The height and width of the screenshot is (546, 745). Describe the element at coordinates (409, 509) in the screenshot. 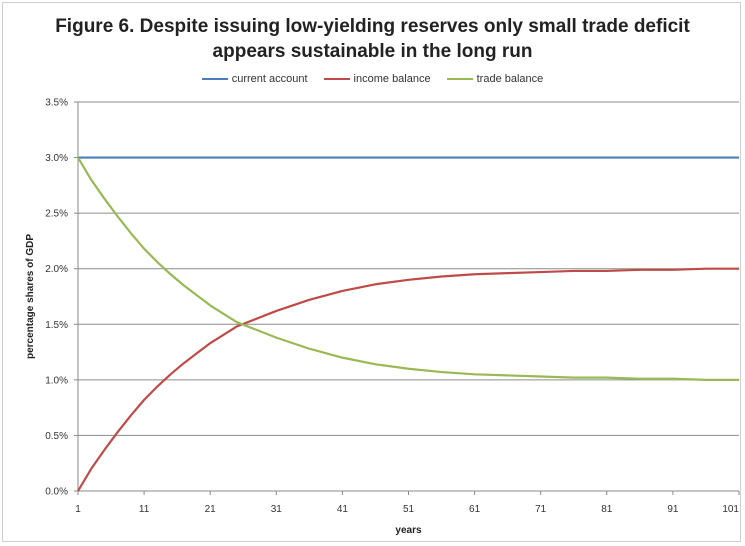

I see `x-tick-label: 51` at that location.